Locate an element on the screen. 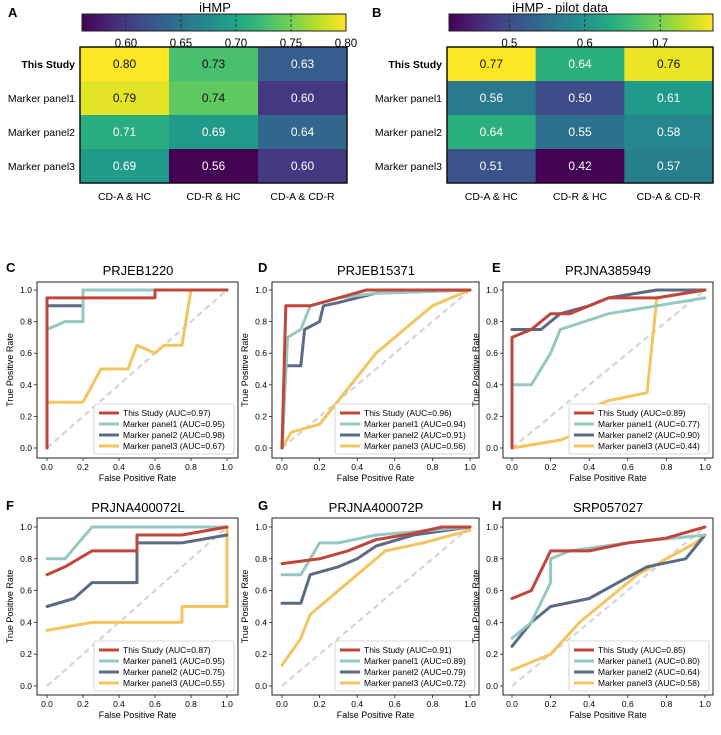 The image size is (721, 735). legend-label: Marker panel3 (AUC=0.67) is located at coordinates (174, 446).